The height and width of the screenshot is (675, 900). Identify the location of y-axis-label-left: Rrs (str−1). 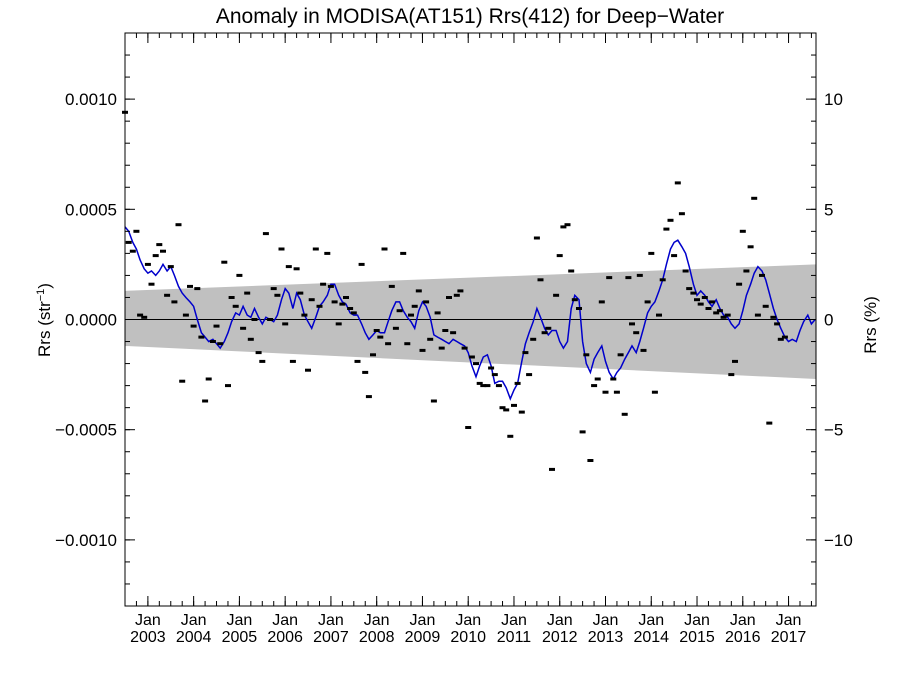
(44, 320).